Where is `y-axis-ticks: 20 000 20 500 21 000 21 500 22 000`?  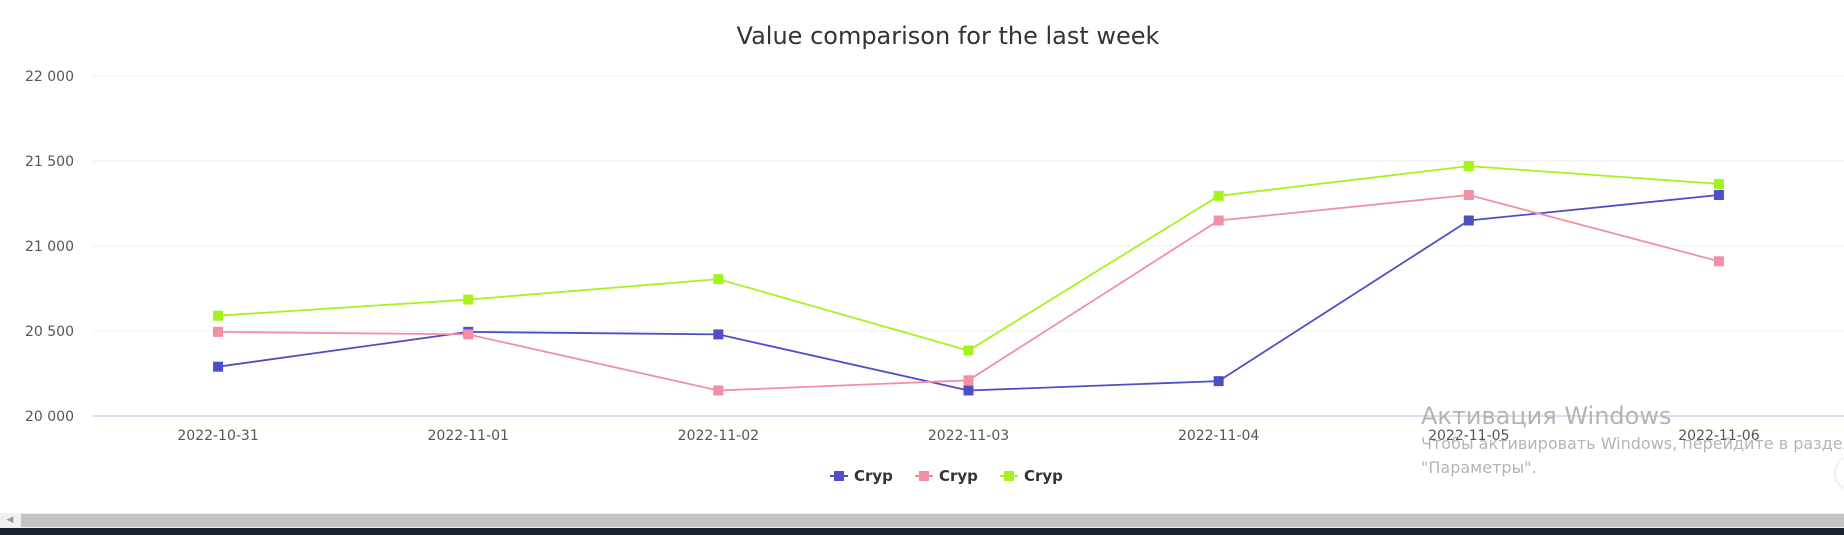 y-axis-ticks: 20 000 20 500 21 000 21 500 22 000 is located at coordinates (49, 247).